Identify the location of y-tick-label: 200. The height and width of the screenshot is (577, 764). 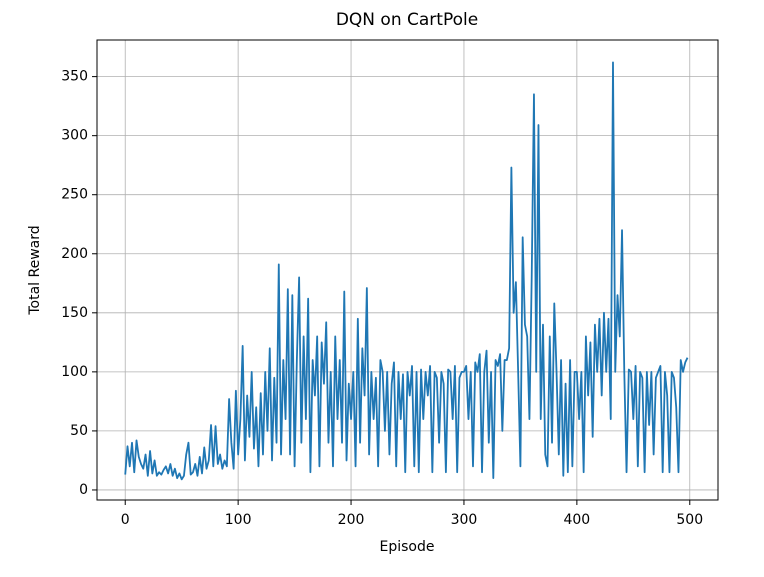
(74, 254).